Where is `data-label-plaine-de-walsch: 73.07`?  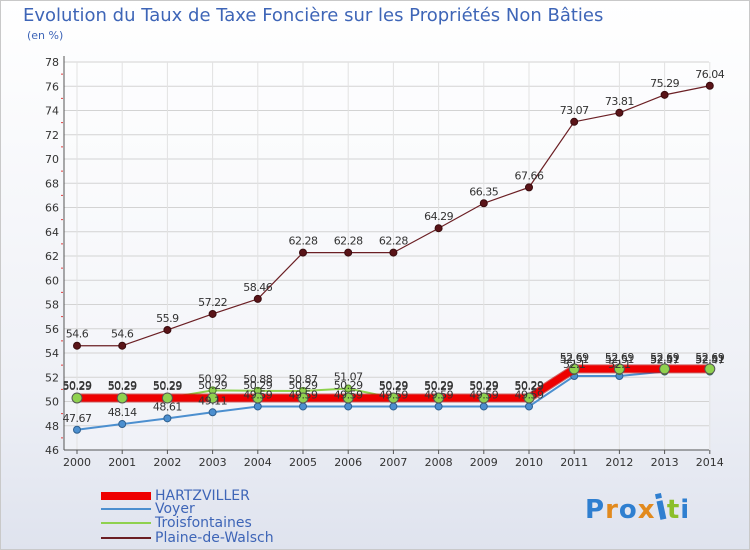
data-label-plaine-de-walsch: 73.07 is located at coordinates (574, 110).